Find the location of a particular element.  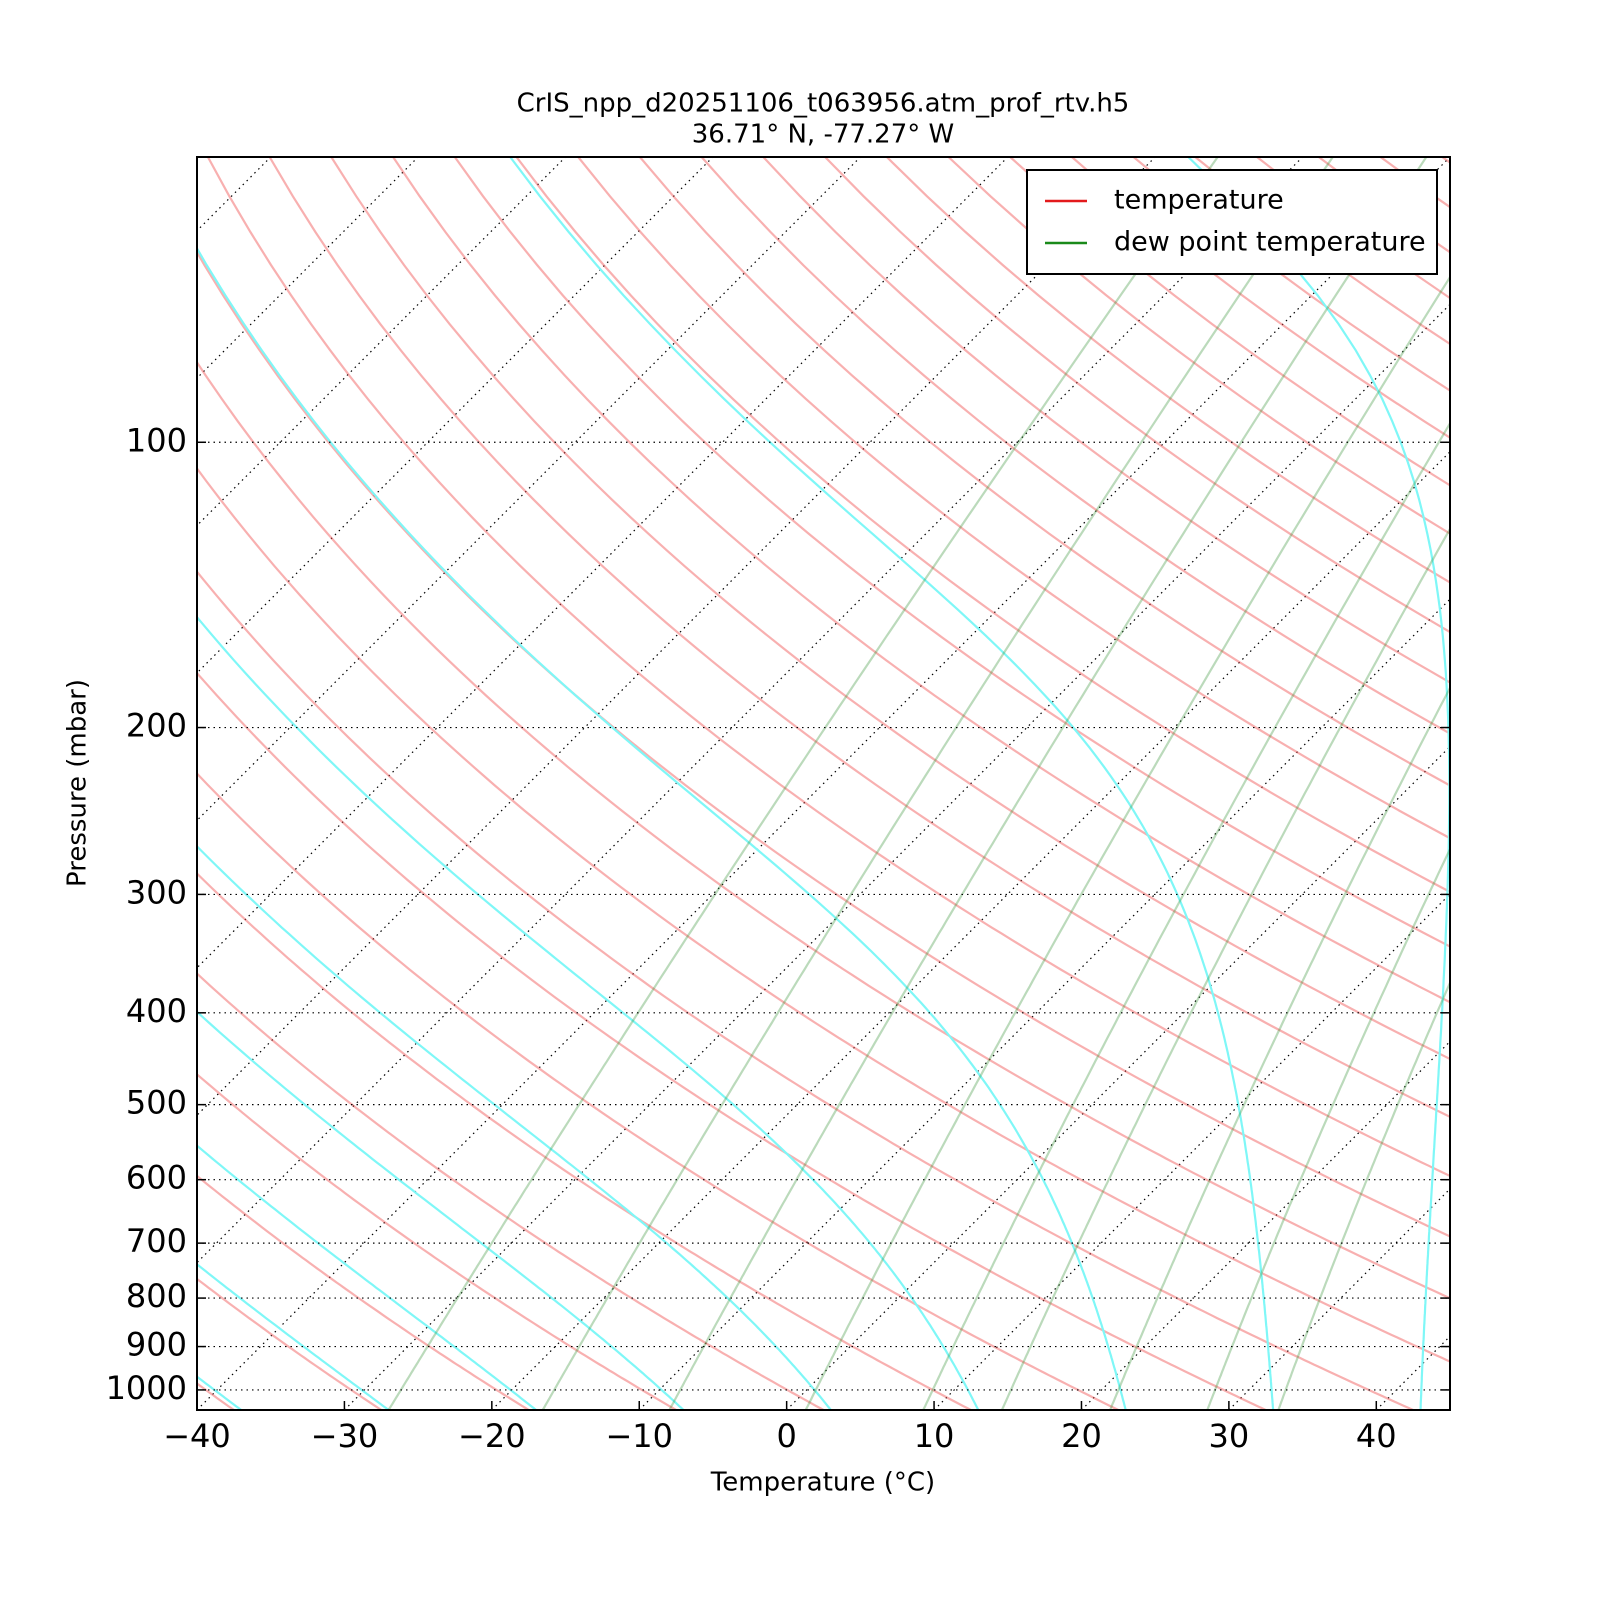

y-tick-label: 500 is located at coordinates (156, 1103).